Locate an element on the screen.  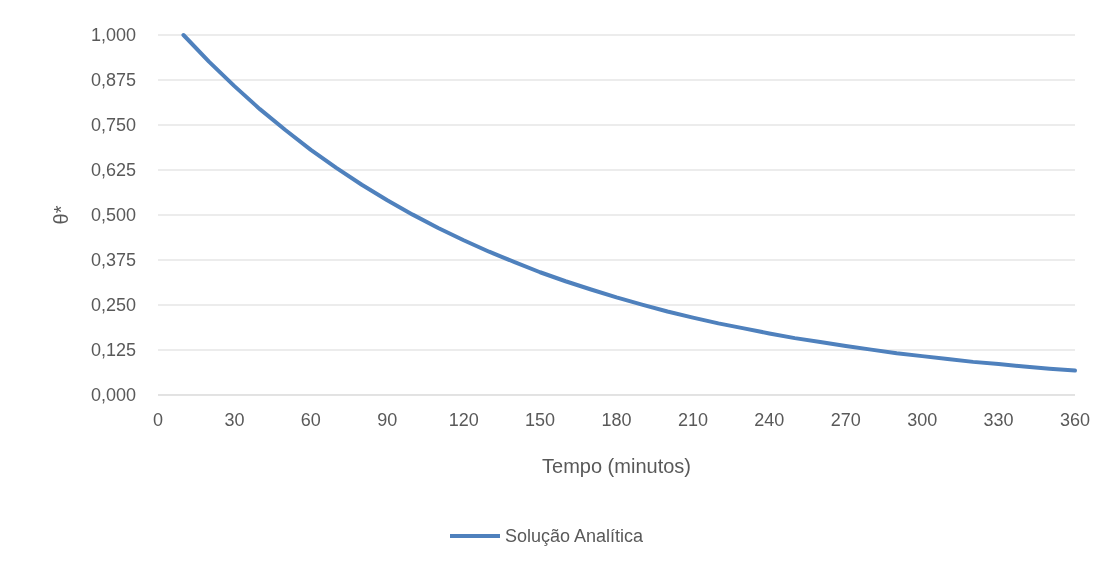
x-tick-label: 90 is located at coordinates (387, 420).